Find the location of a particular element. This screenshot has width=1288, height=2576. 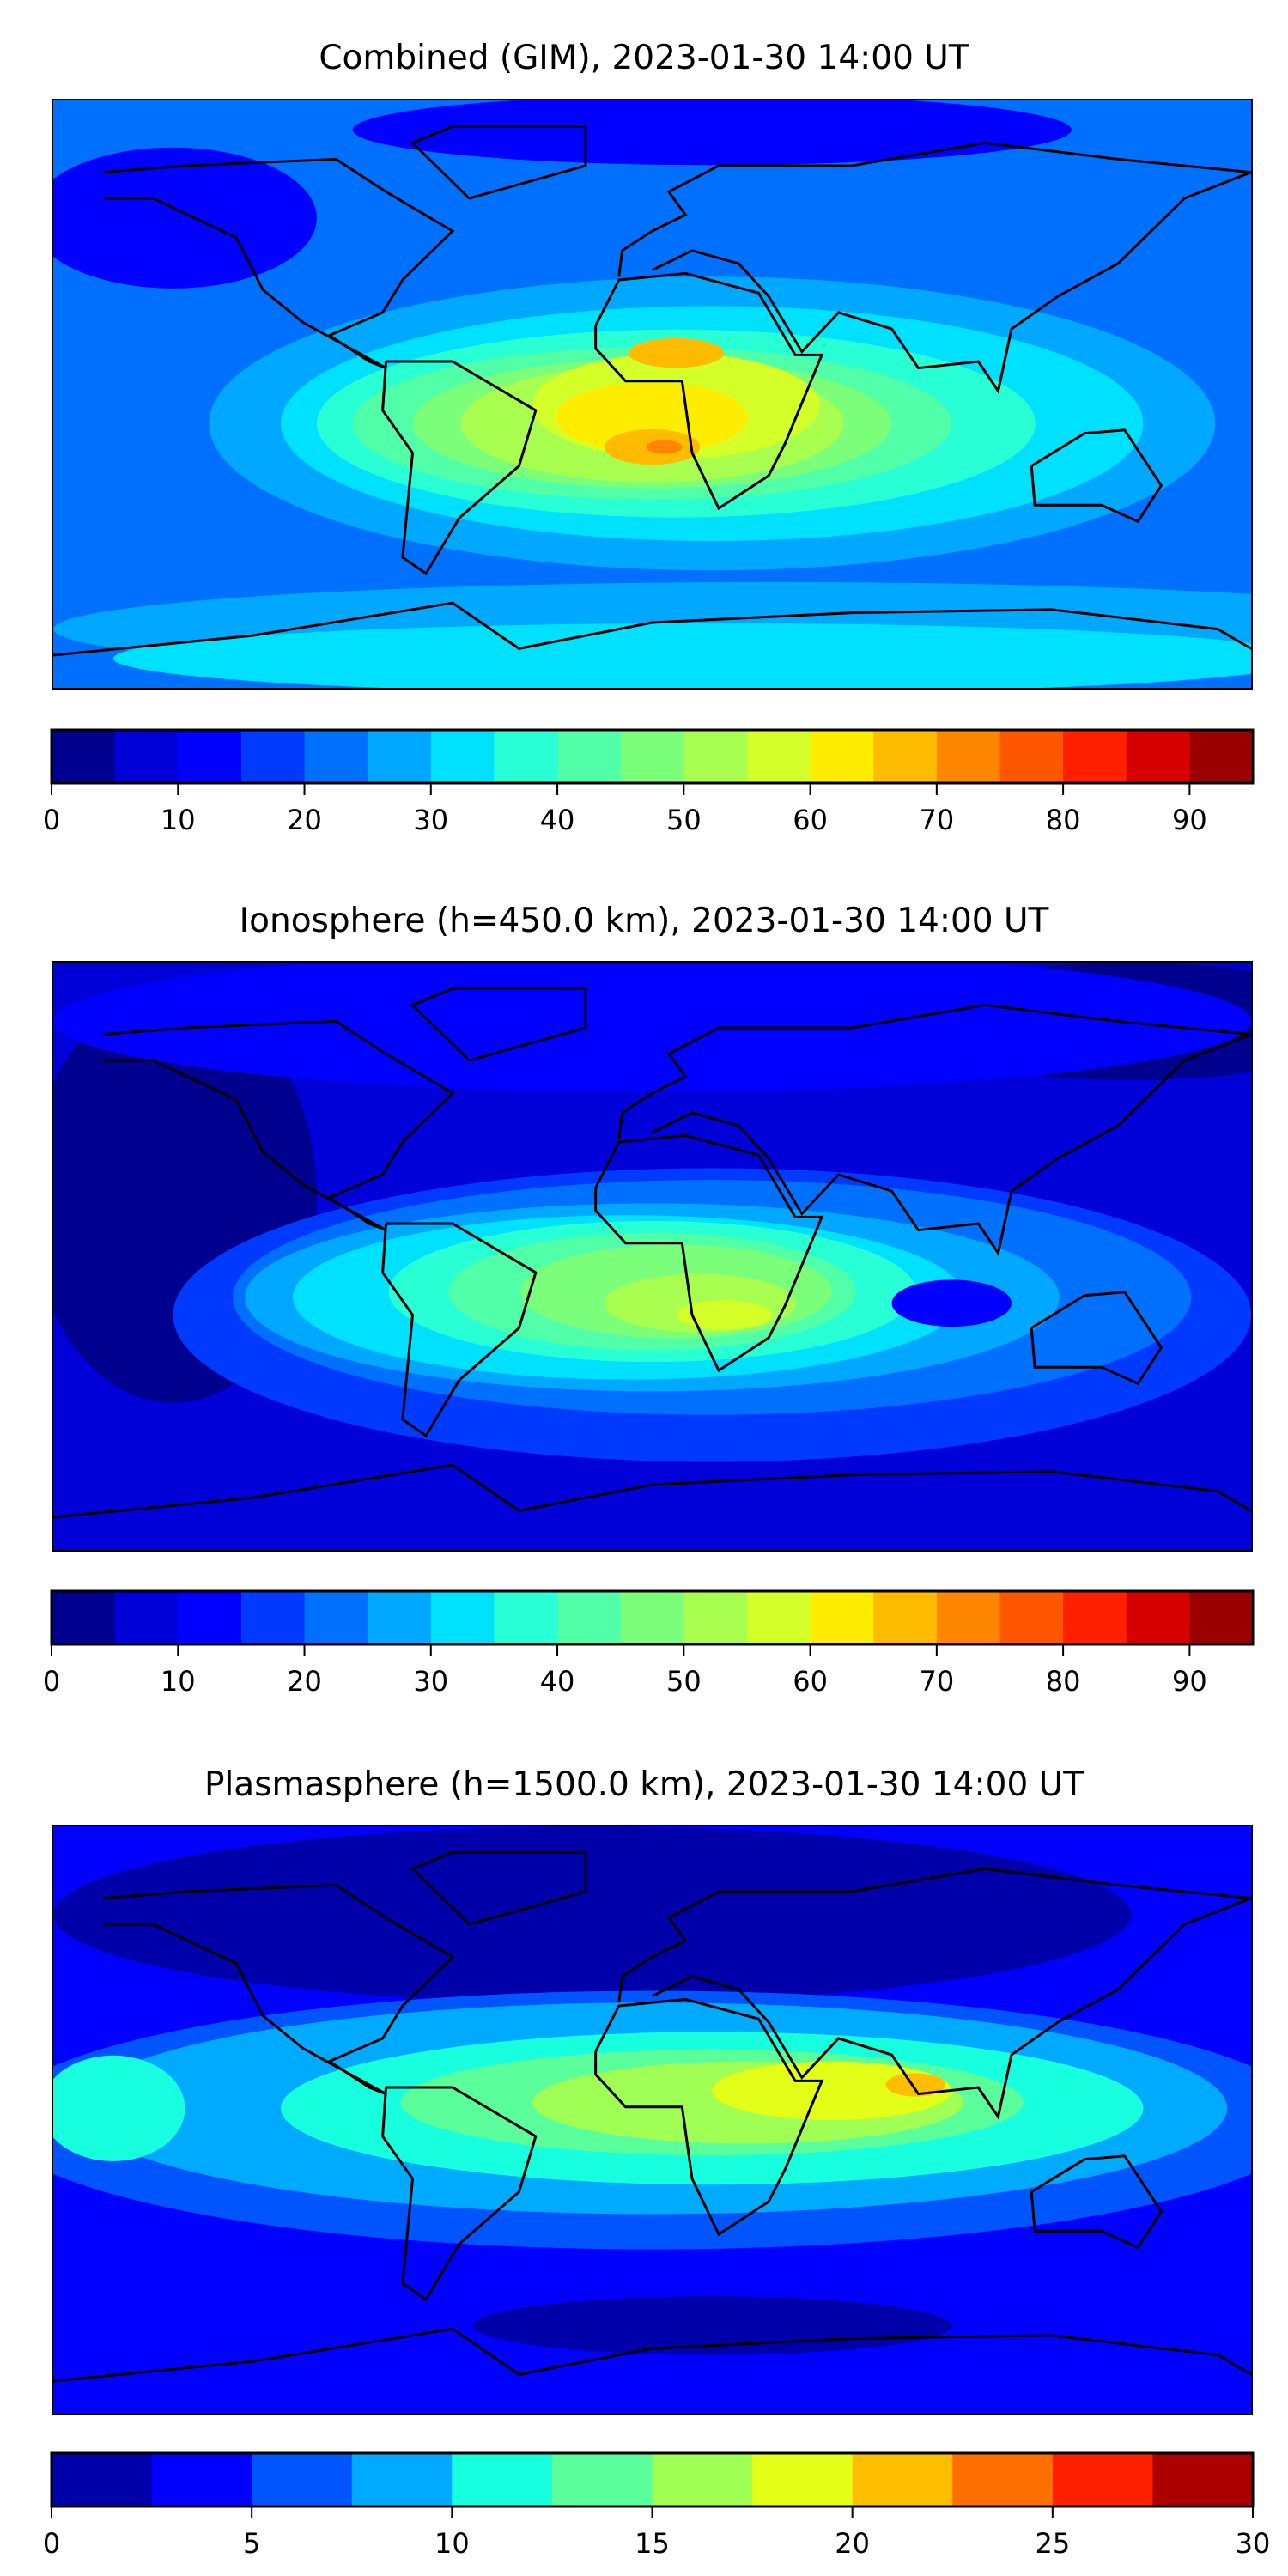

colorbar-plasmasphere: 0 5 10 15 20 25 30 is located at coordinates (656, 2506).